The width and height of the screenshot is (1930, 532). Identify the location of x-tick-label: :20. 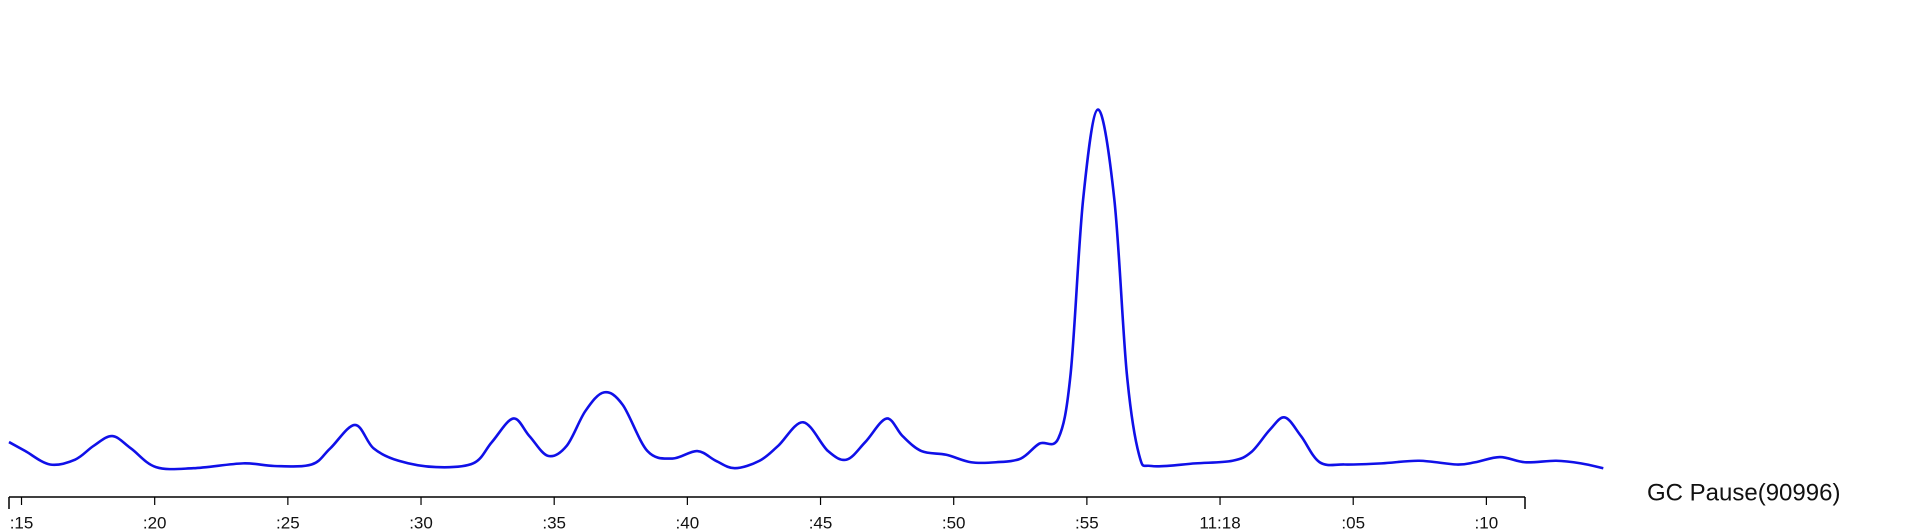
(155, 522).